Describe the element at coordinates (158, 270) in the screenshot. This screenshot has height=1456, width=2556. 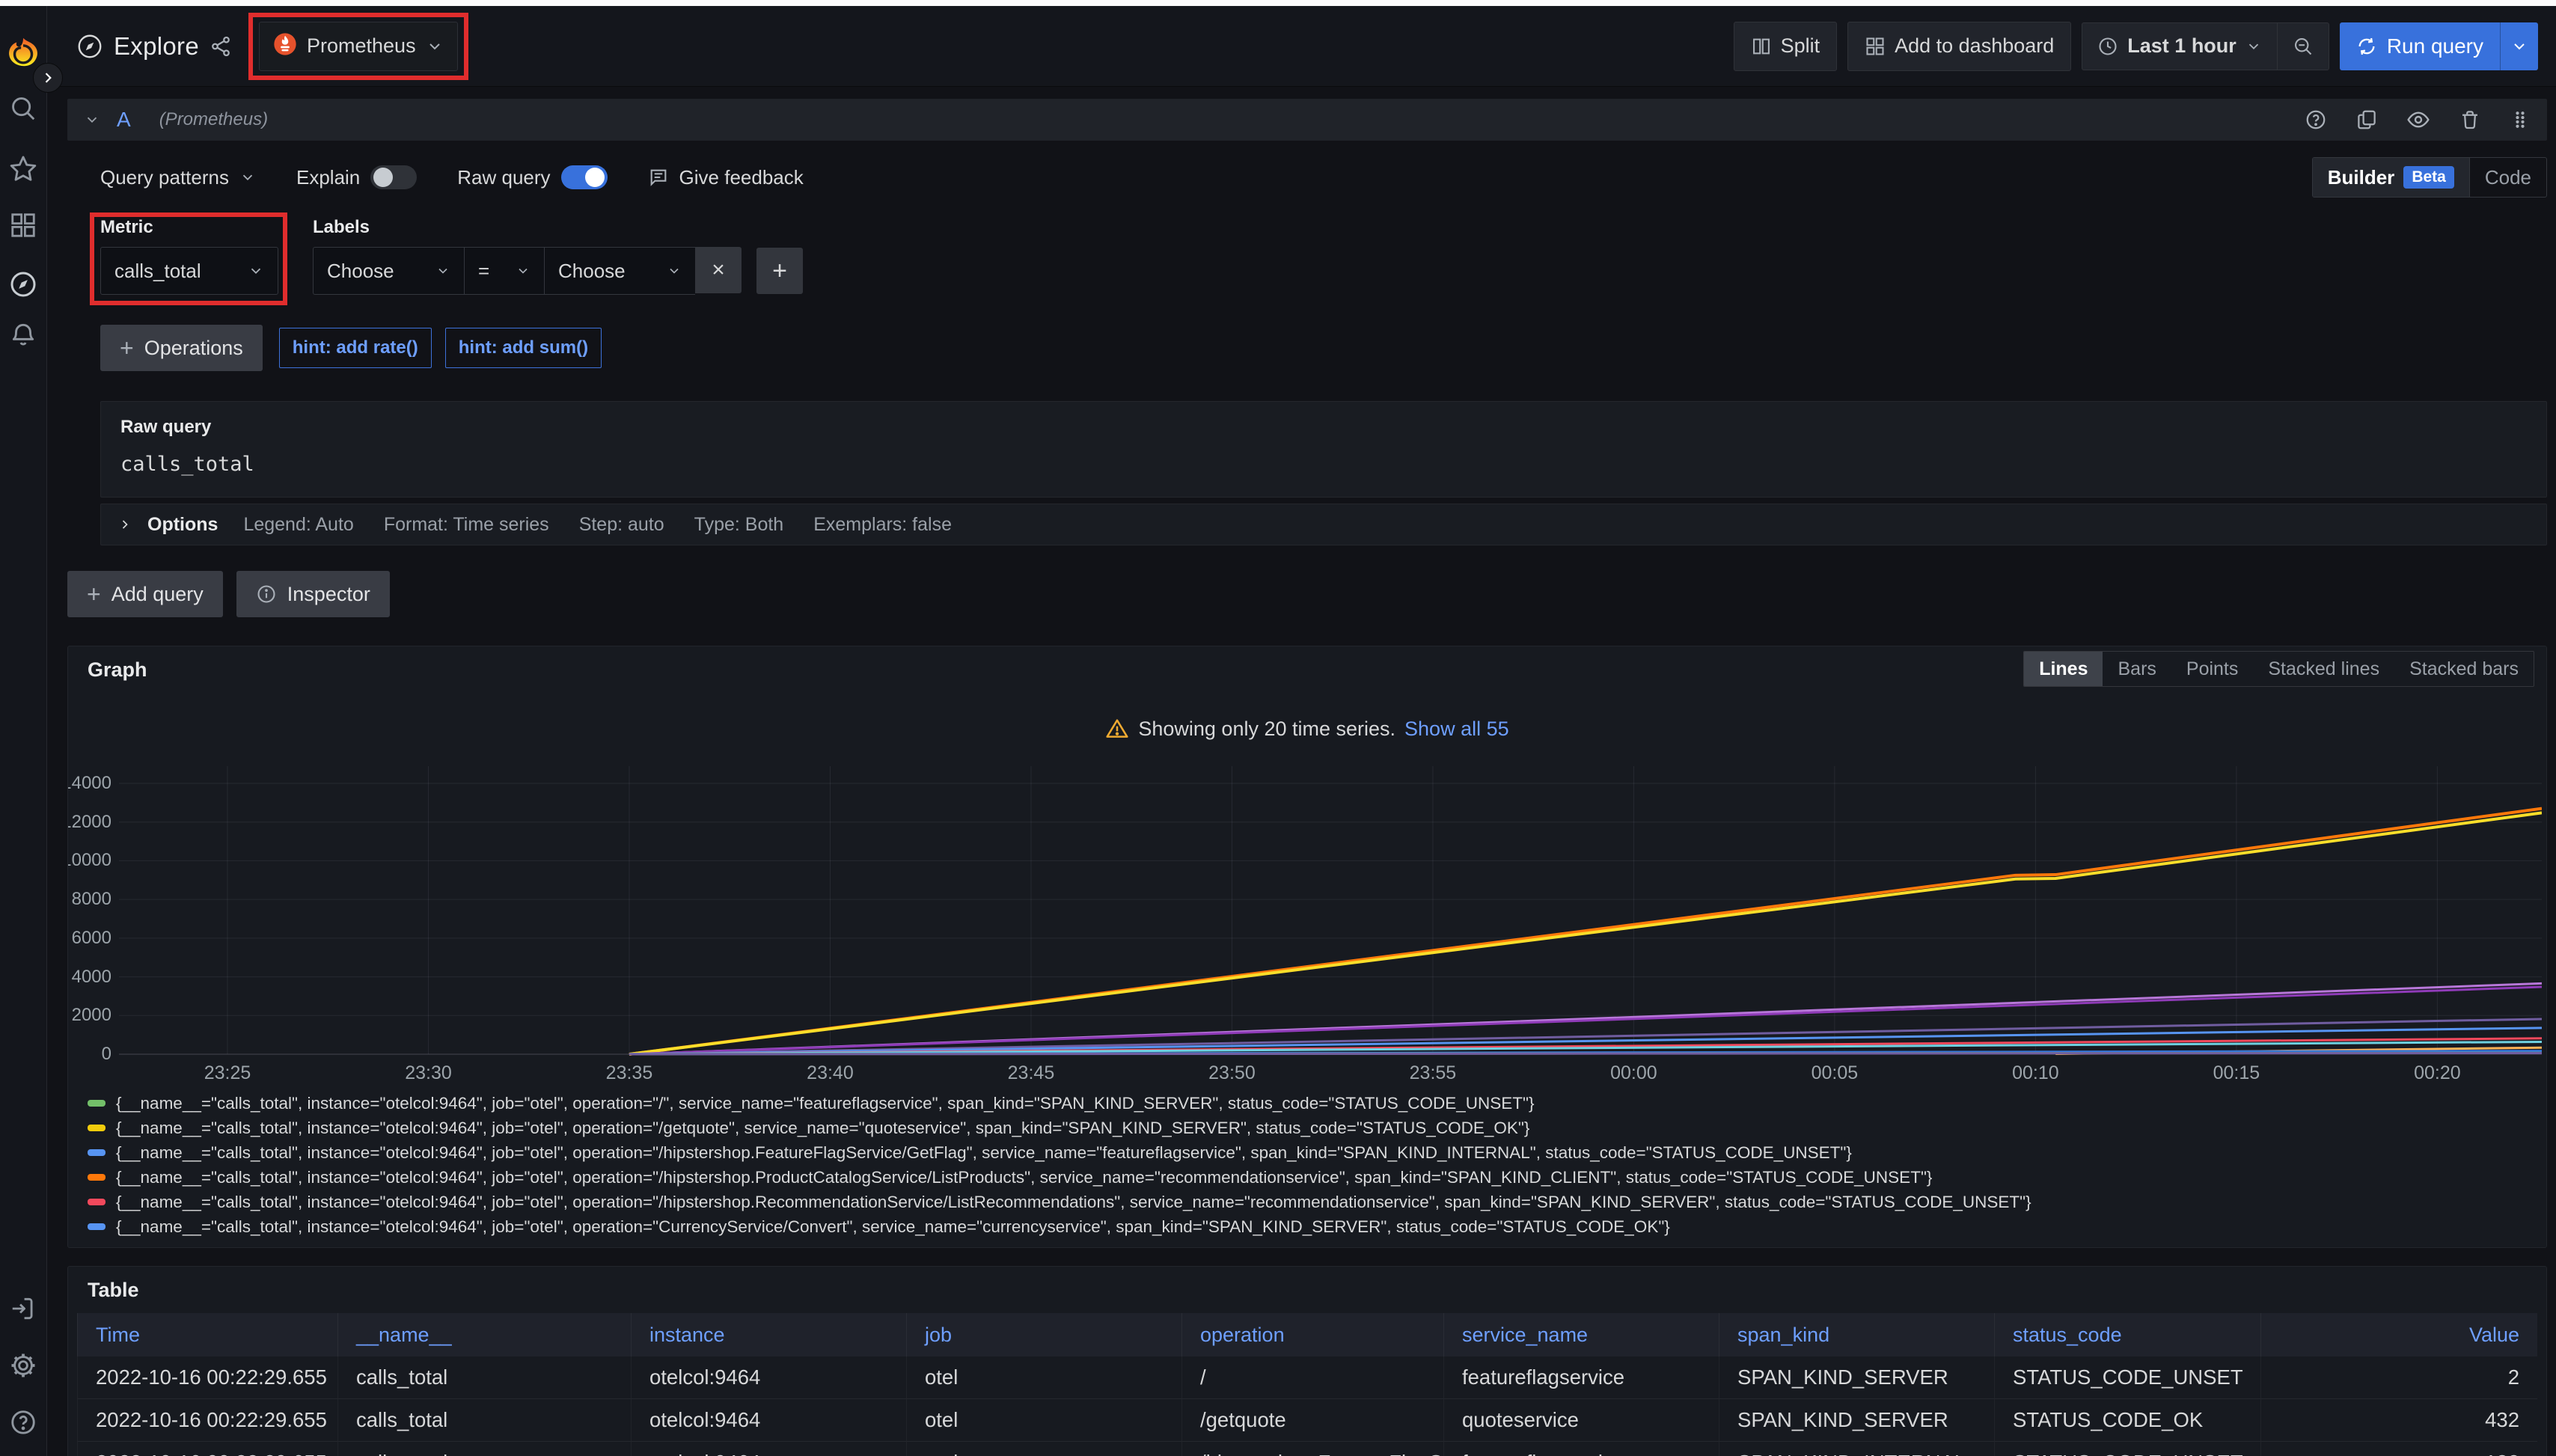
I see `metric-value: calls_total` at that location.